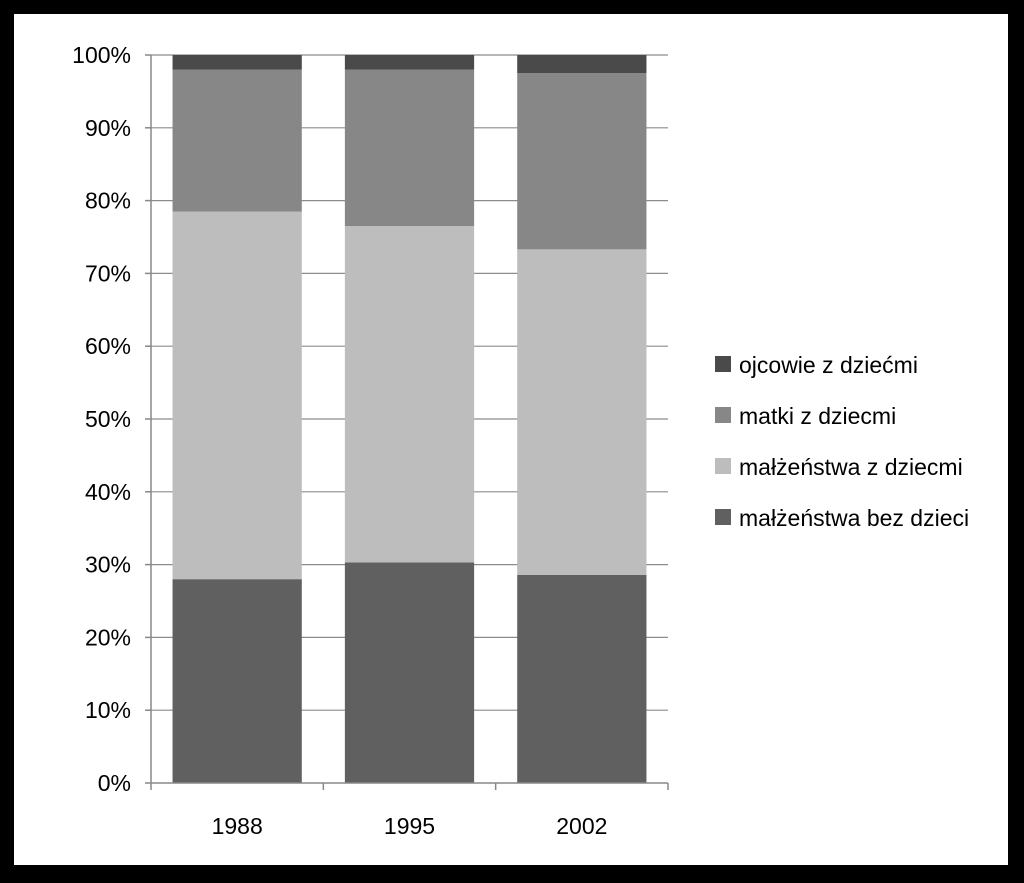  I want to click on y-tick-label: 70%, so click(108, 273).